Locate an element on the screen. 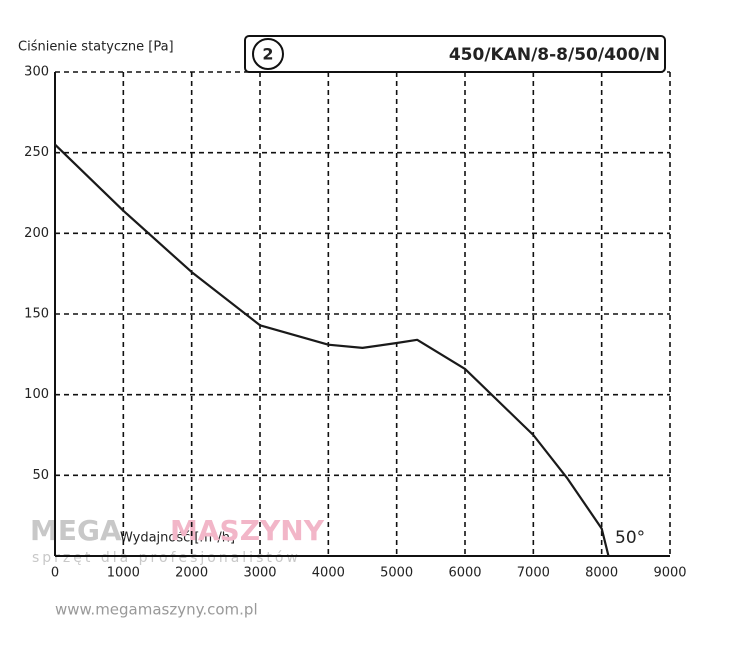 This screenshot has width=734, height=646. x-tick-label: 7000 is located at coordinates (533, 573).